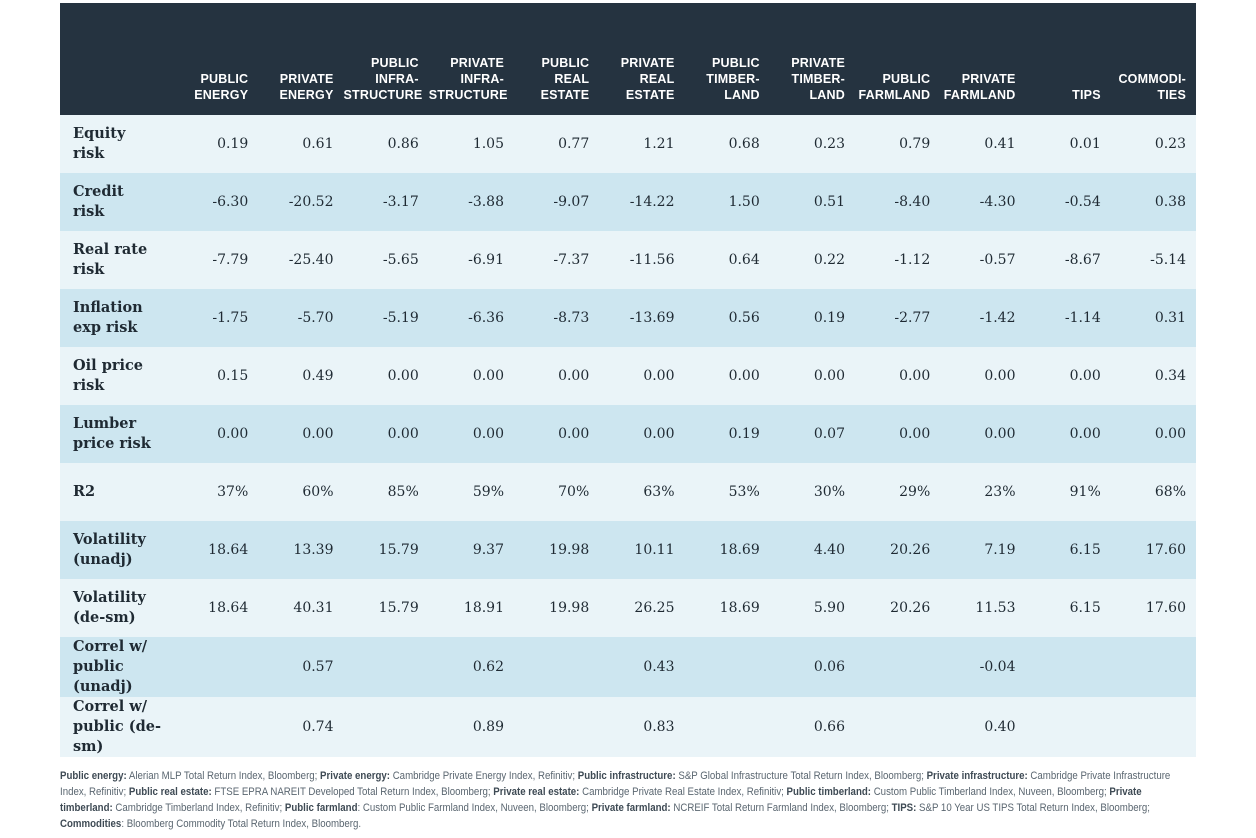  Describe the element at coordinates (386, 144) in the screenshot. I see `table-cell: 0.86` at that location.